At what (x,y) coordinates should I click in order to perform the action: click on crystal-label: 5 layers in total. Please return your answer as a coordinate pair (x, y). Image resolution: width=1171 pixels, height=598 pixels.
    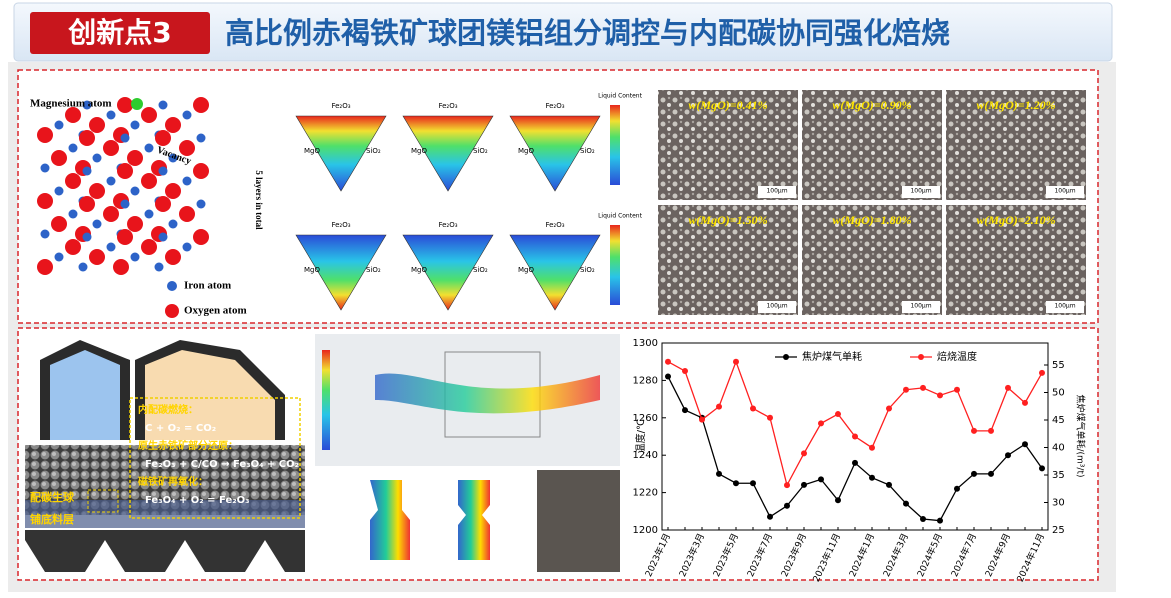
    Looking at the image, I should click on (259, 200).